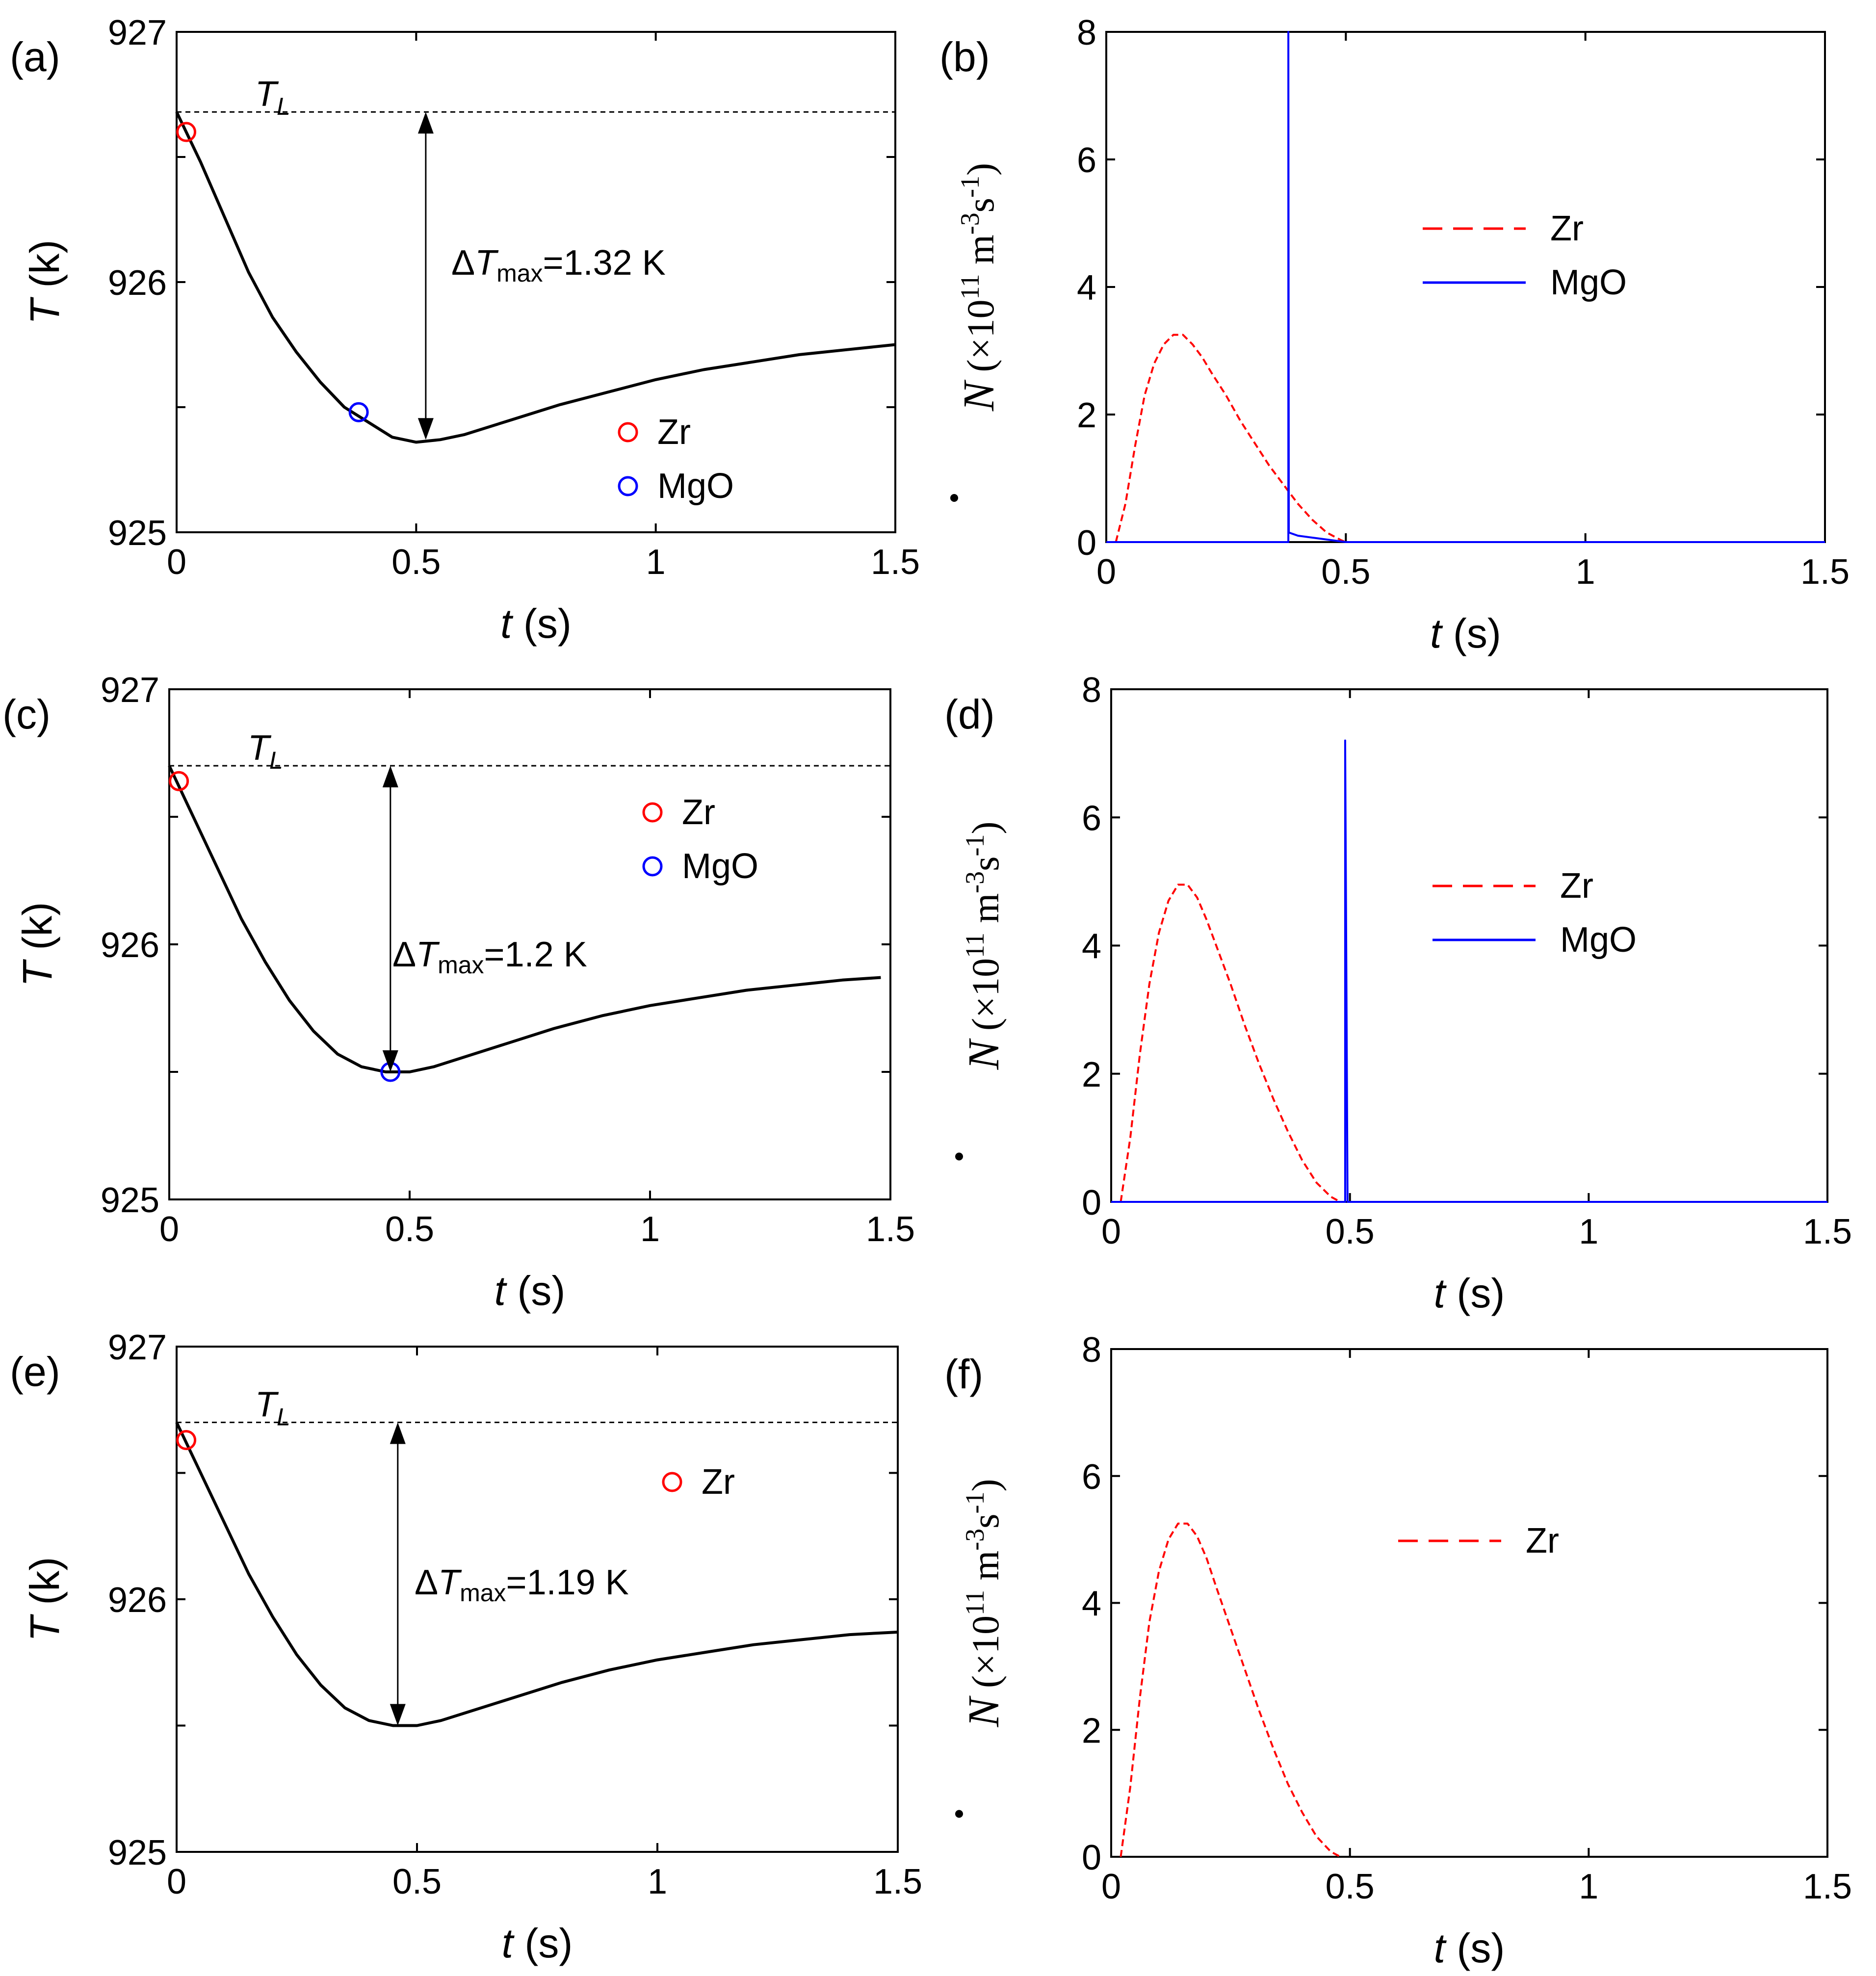 The image size is (1876, 1976). Describe the element at coordinates (522, 1585) in the screenshot. I see `delta-t-annotation: ΔTmax=1.19 K` at that location.